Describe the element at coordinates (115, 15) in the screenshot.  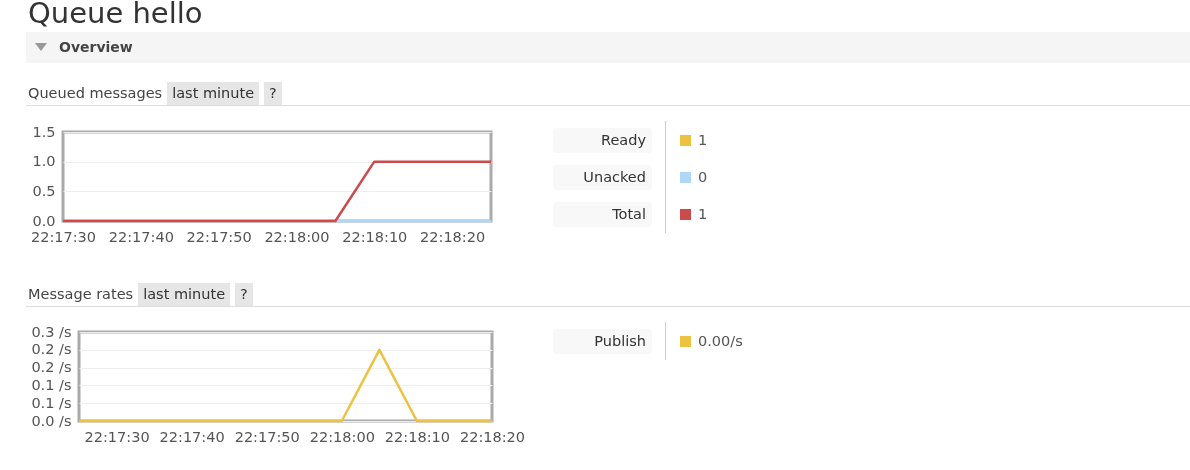
I see `text: Queue hello` at that location.